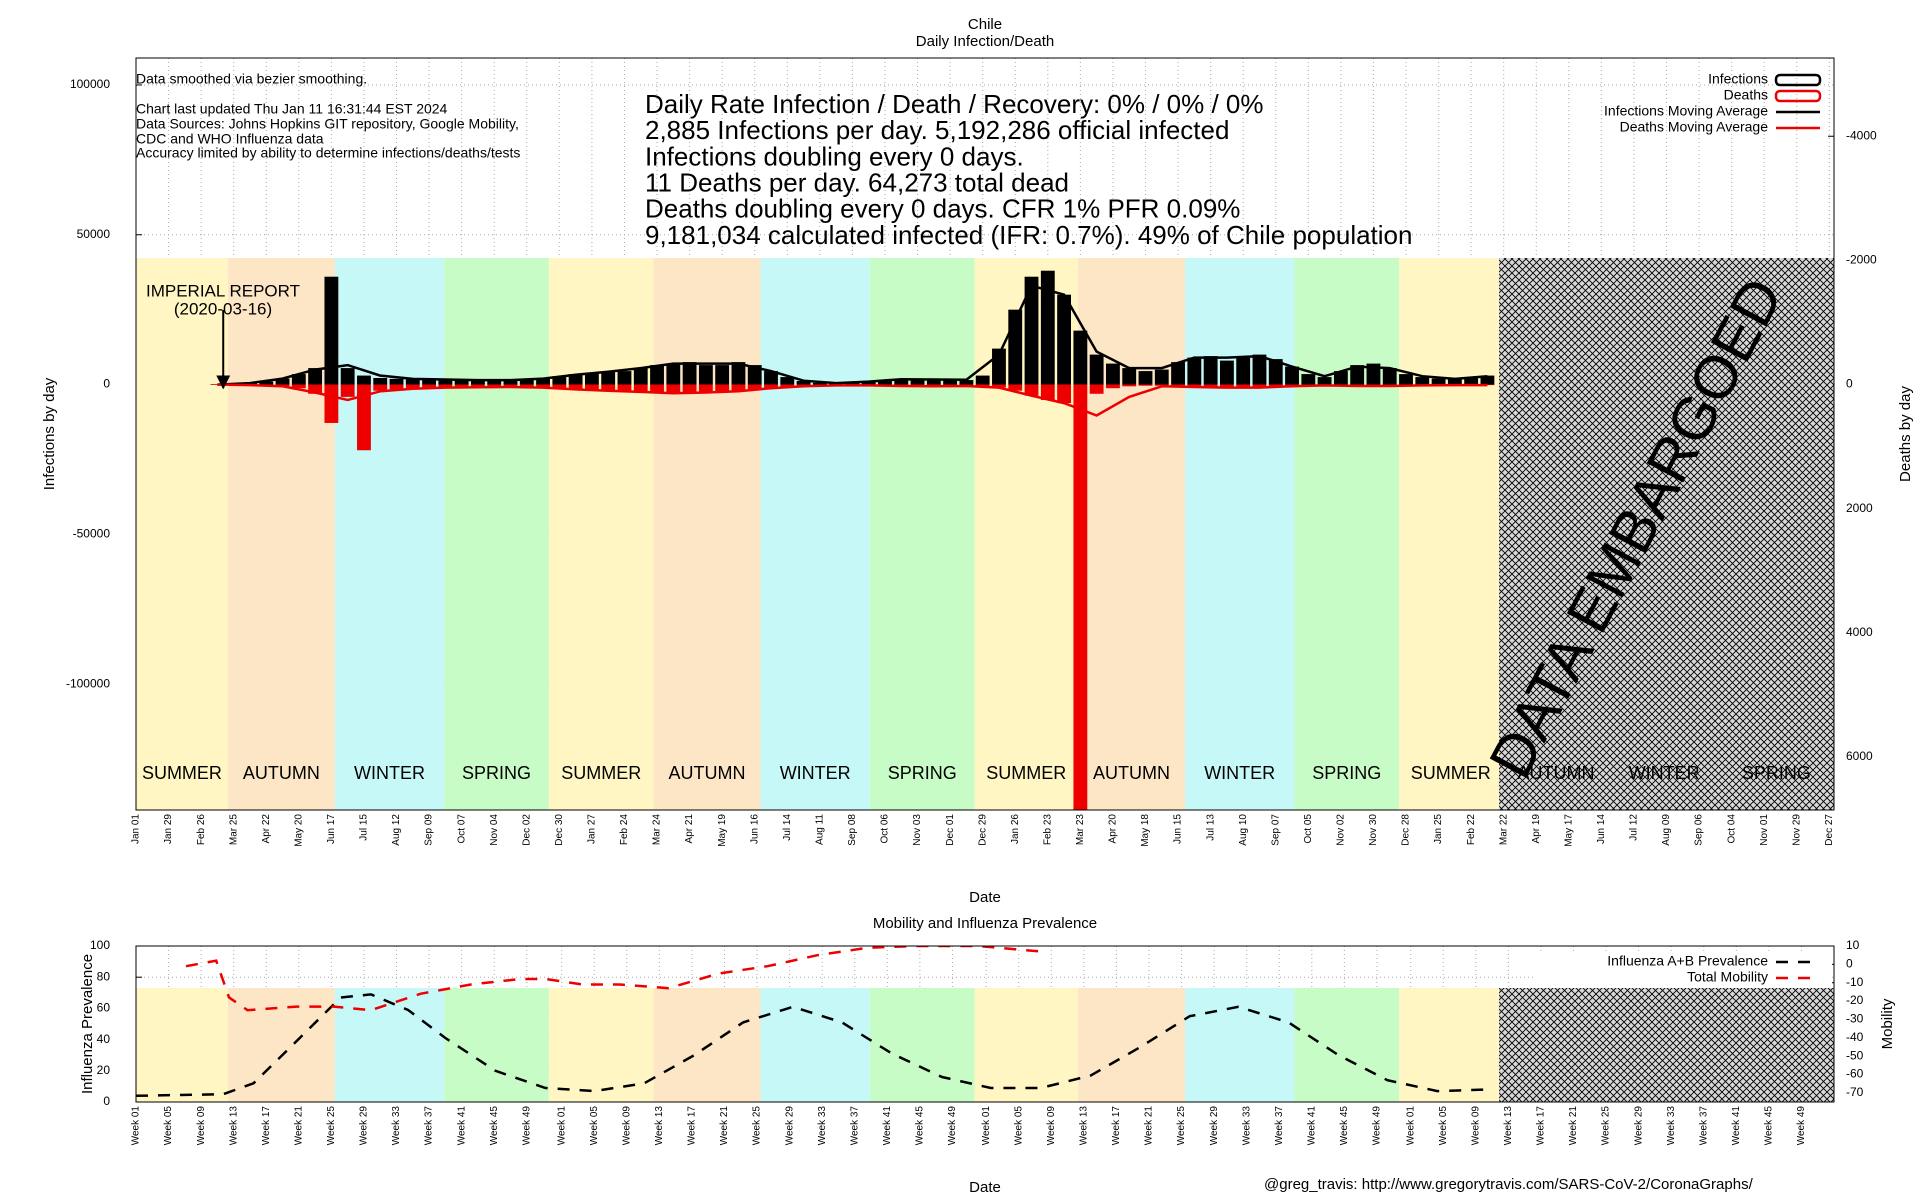 This screenshot has height=1200, width=1920. Describe the element at coordinates (1536, 829) in the screenshot. I see `x-tick-label: Apr 19` at that location.